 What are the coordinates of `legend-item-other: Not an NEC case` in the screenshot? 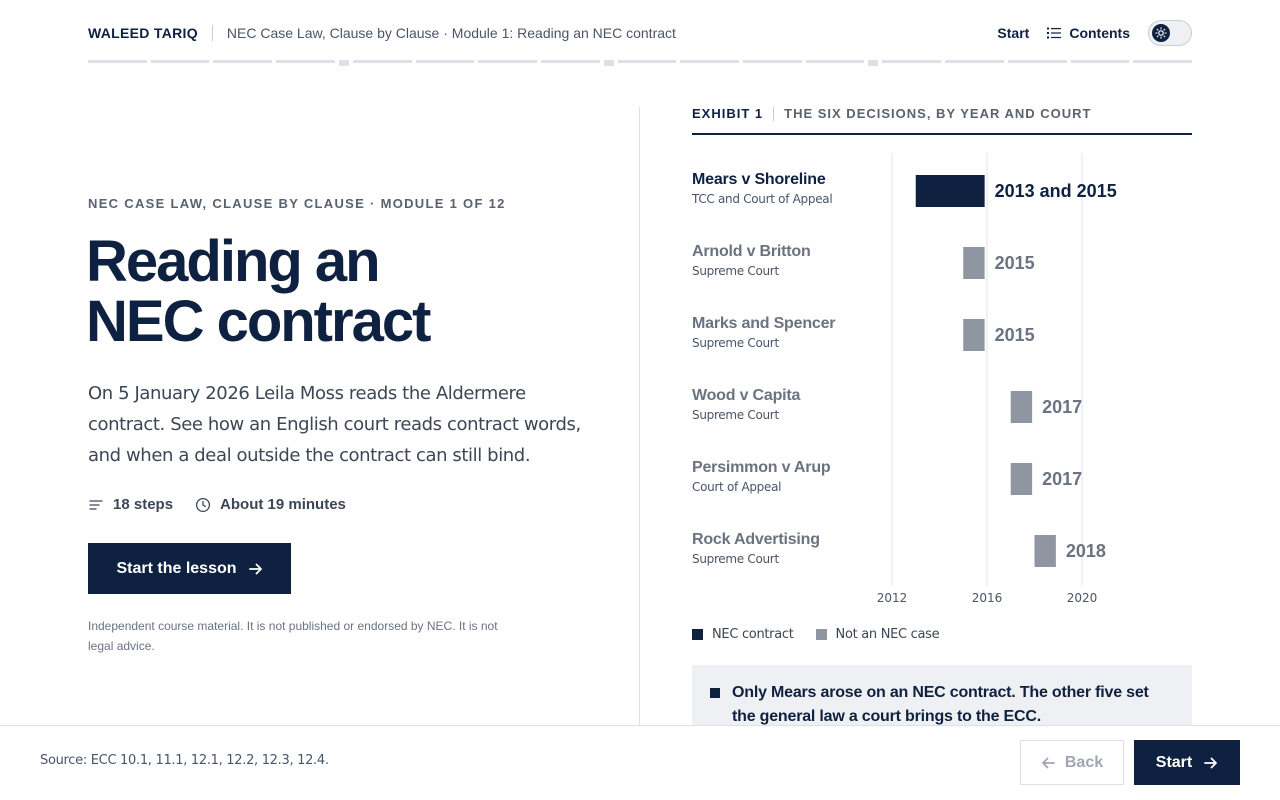 It's located at (877, 634).